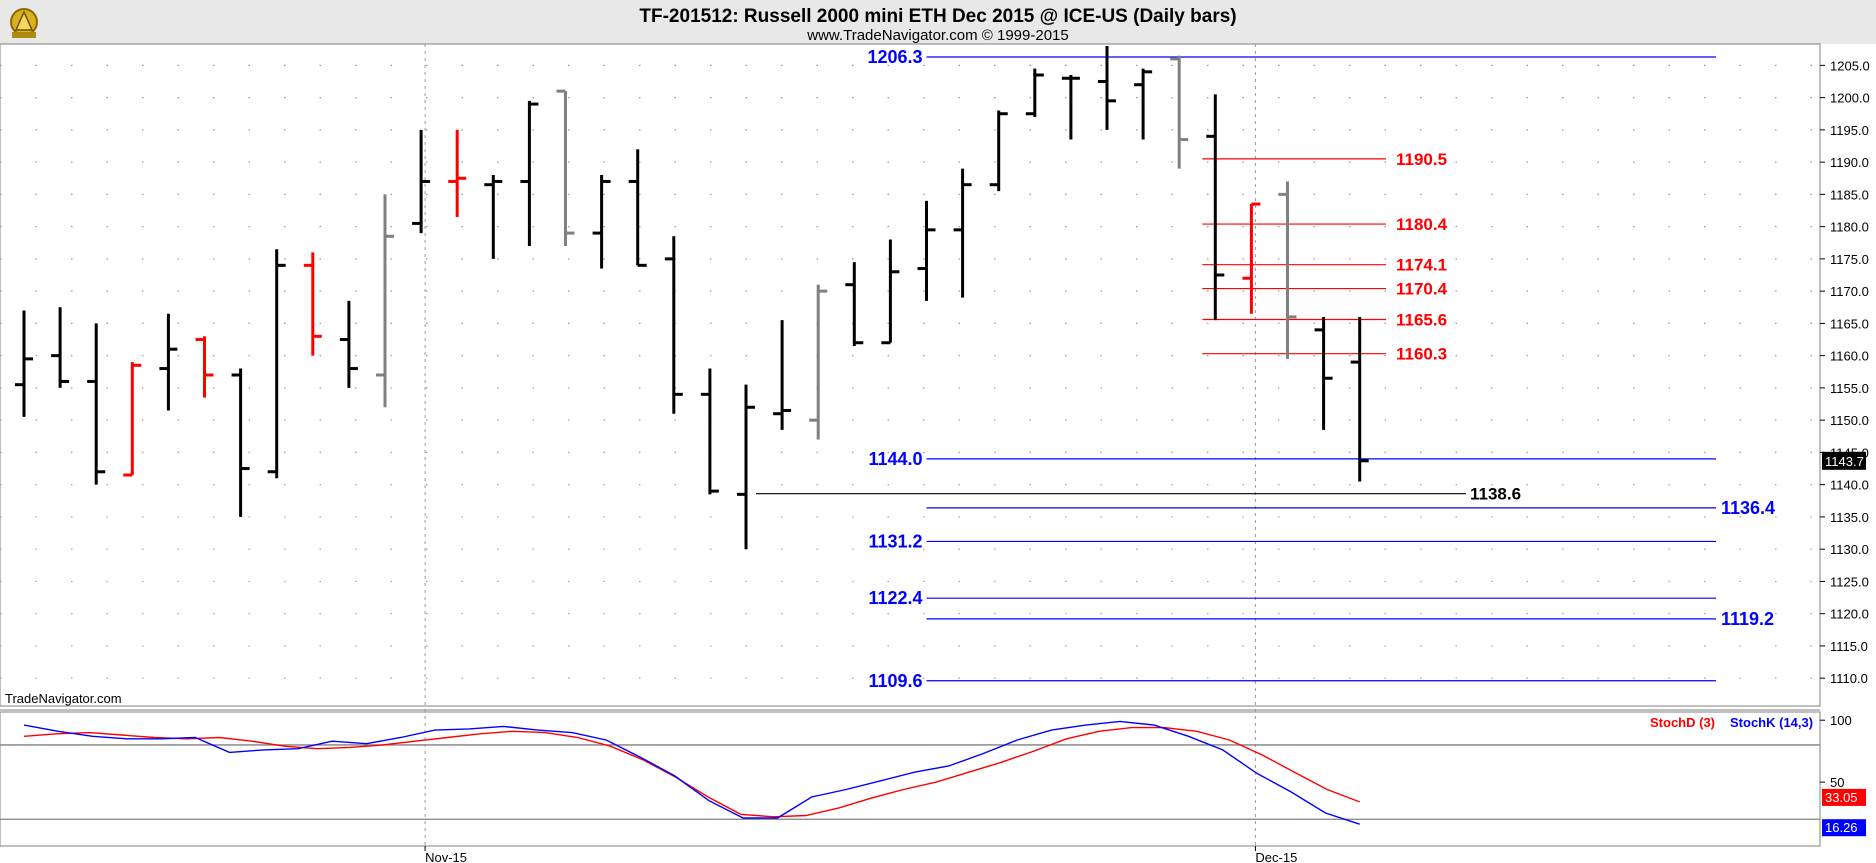 The image size is (1876, 863). What do you see at coordinates (895, 681) in the screenshot?
I see `level-label: 1109.6` at bounding box center [895, 681].